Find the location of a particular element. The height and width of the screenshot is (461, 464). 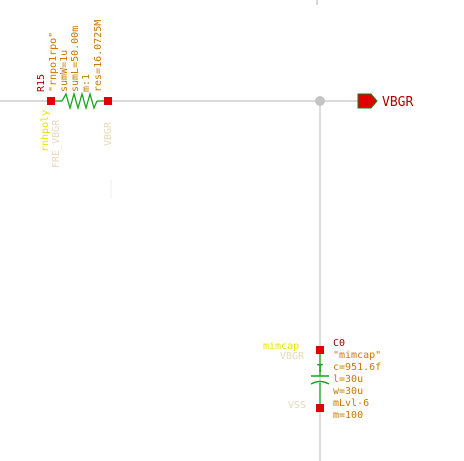

capacitor-plate-bottom-icon is located at coordinates (320, 382).